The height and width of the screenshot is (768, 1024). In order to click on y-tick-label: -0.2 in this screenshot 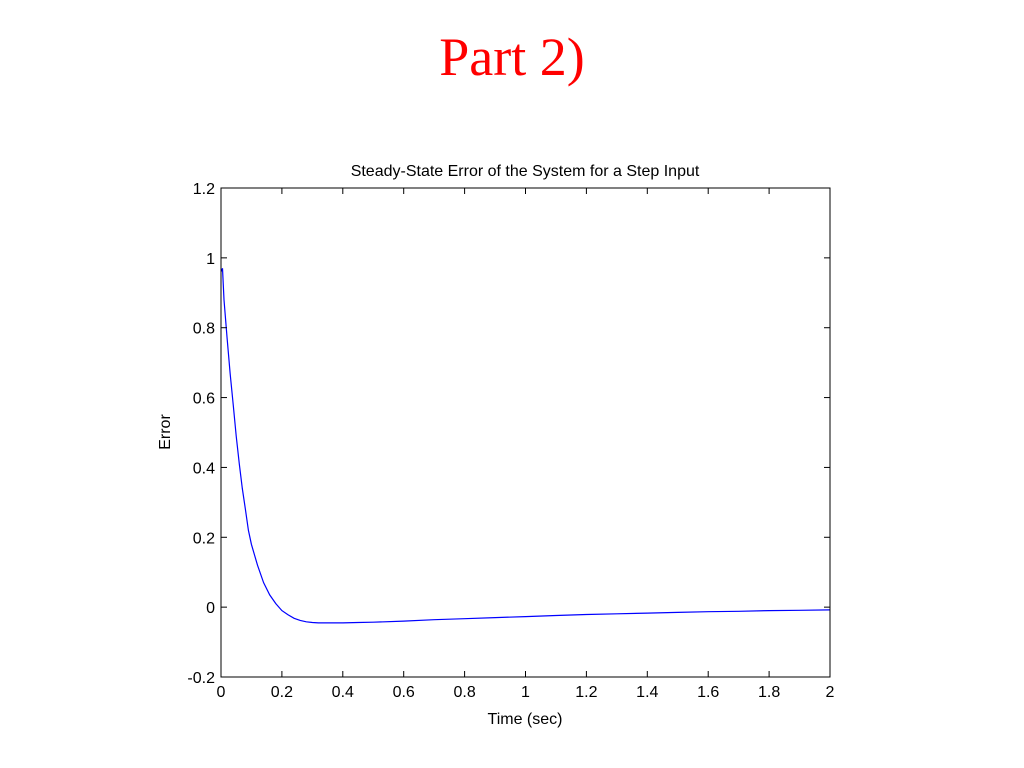, I will do `click(201, 678)`.